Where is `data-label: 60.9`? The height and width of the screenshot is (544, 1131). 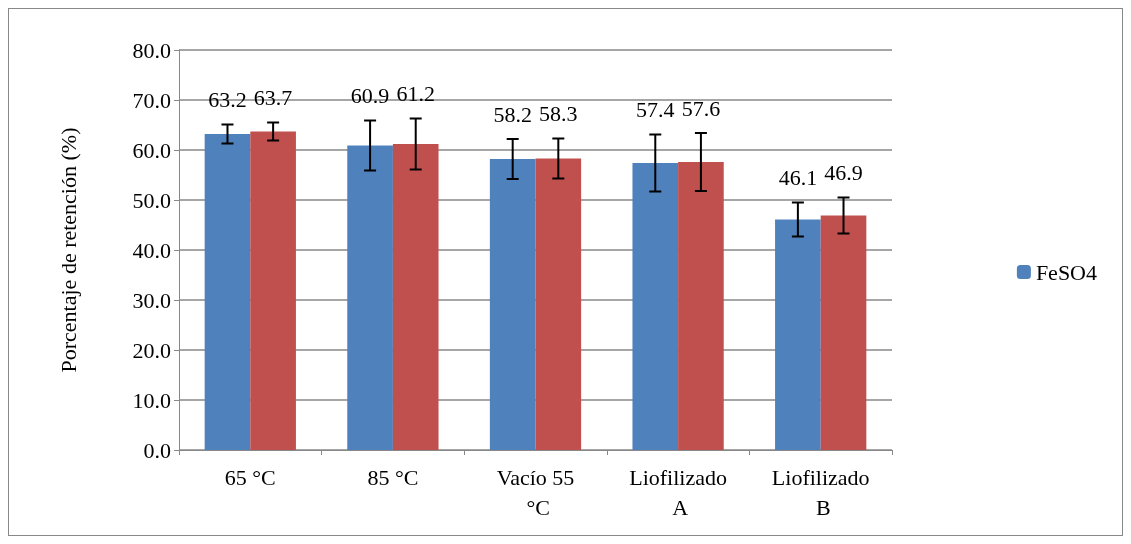 data-label: 60.9 is located at coordinates (370, 95).